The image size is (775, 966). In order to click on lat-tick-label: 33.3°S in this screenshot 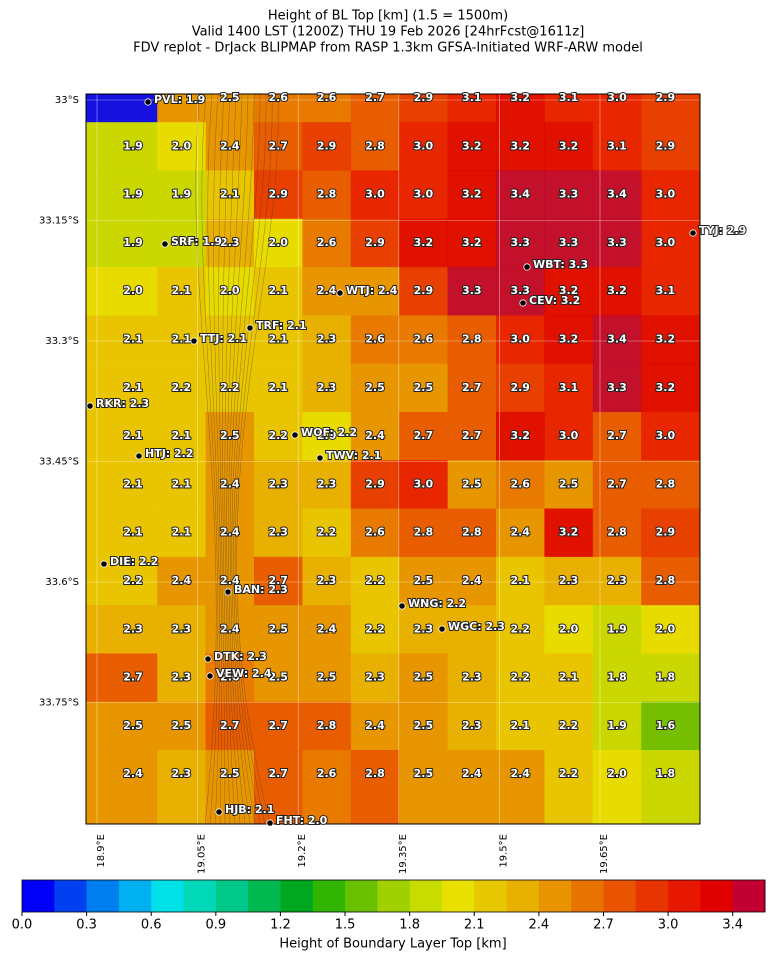, I will do `click(62, 341)`.